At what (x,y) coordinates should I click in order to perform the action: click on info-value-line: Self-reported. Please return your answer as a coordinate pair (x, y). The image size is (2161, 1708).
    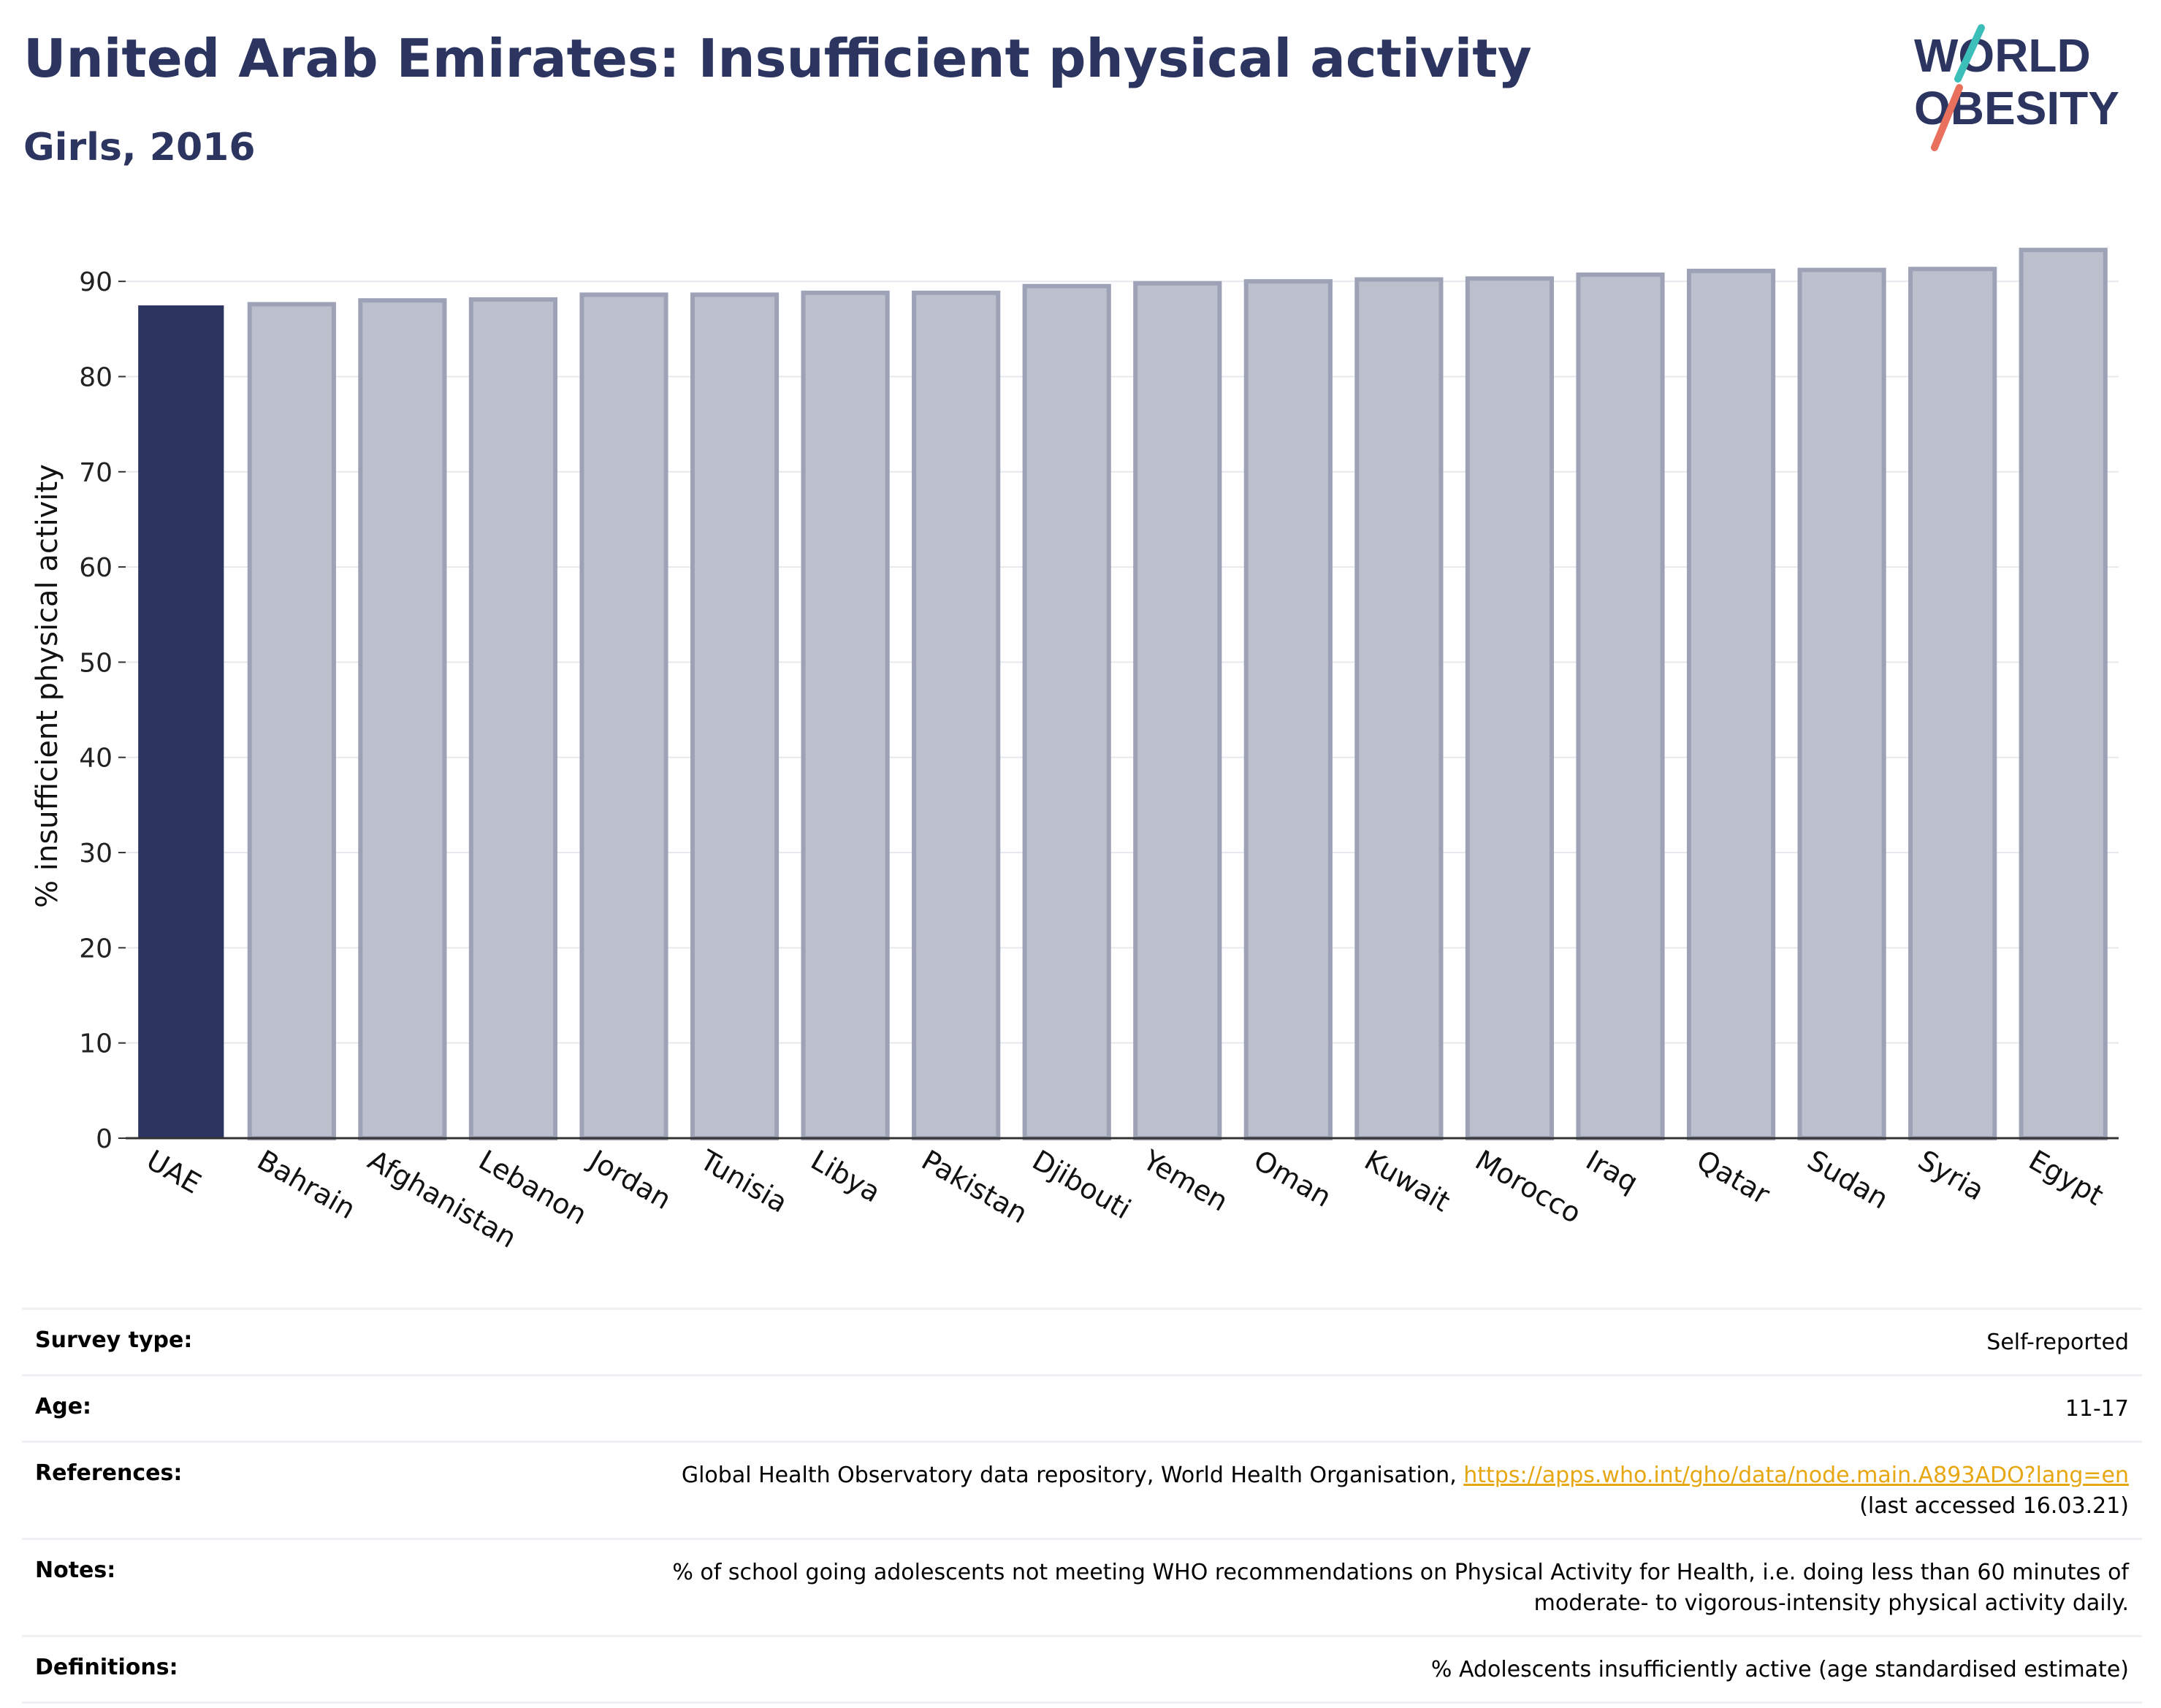
    Looking at the image, I should click on (2057, 1342).